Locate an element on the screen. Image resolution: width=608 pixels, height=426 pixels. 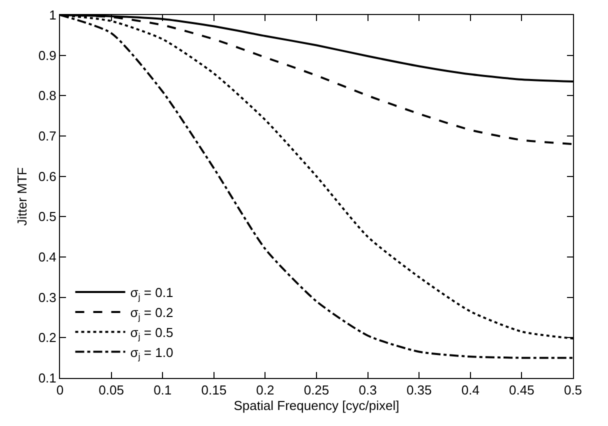
x-tick-label: 0 is located at coordinates (60, 390).